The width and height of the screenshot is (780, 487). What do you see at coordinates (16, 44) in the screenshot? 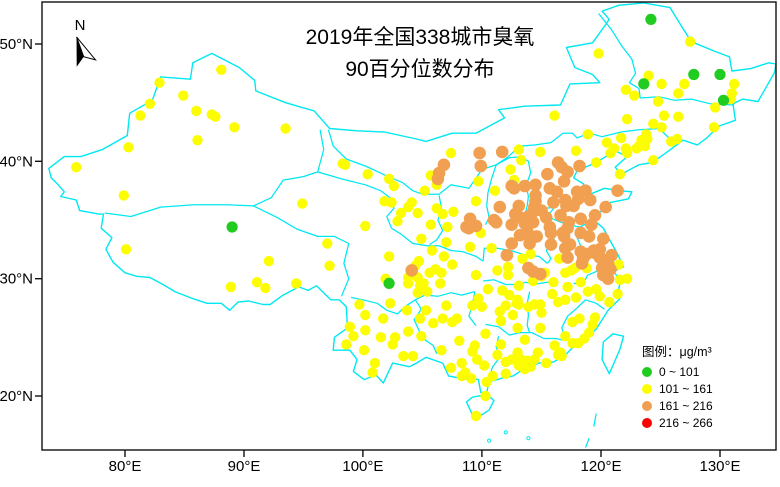
I see `y-axis-tick-label: 50°N` at bounding box center [16, 44].